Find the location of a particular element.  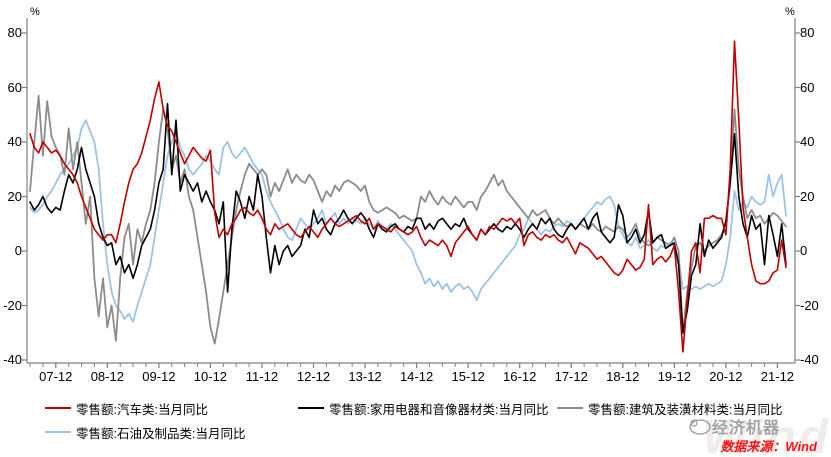

legend-label-building-materials: 零售额:建筑及装潢材料类:当月同比 is located at coordinates (685, 409).